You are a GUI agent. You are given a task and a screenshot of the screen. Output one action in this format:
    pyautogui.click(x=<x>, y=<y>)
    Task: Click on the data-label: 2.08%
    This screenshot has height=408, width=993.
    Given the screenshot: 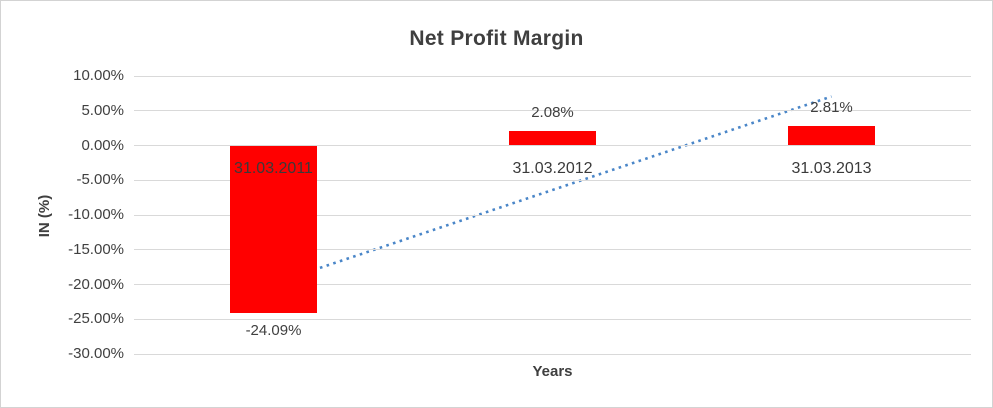 What is the action you would take?
    pyautogui.click(x=552, y=113)
    